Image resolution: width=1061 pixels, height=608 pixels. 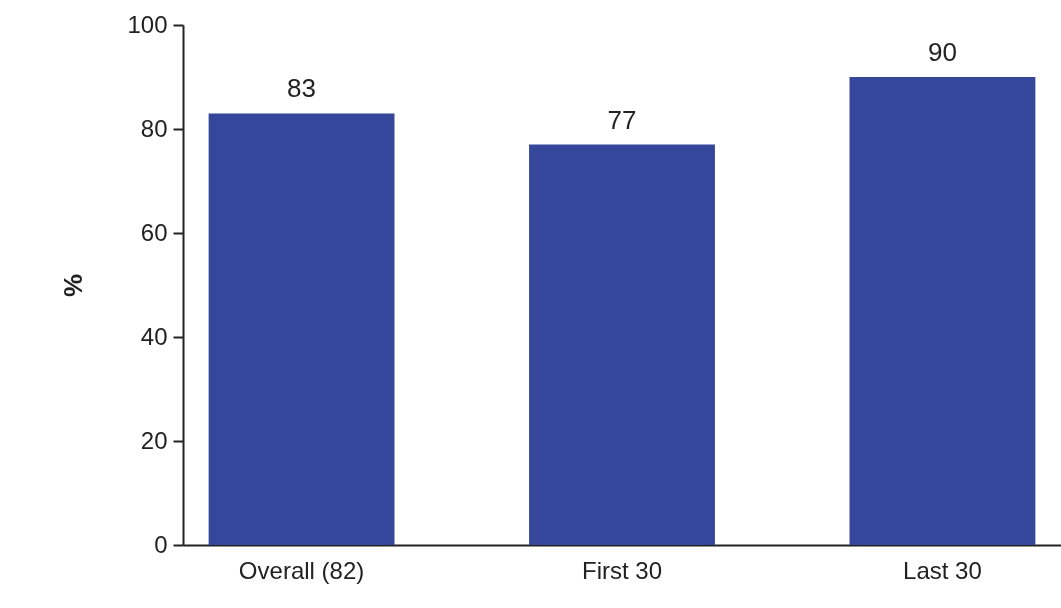 What do you see at coordinates (154, 232) in the screenshot?
I see `y-tick-label: 60` at bounding box center [154, 232].